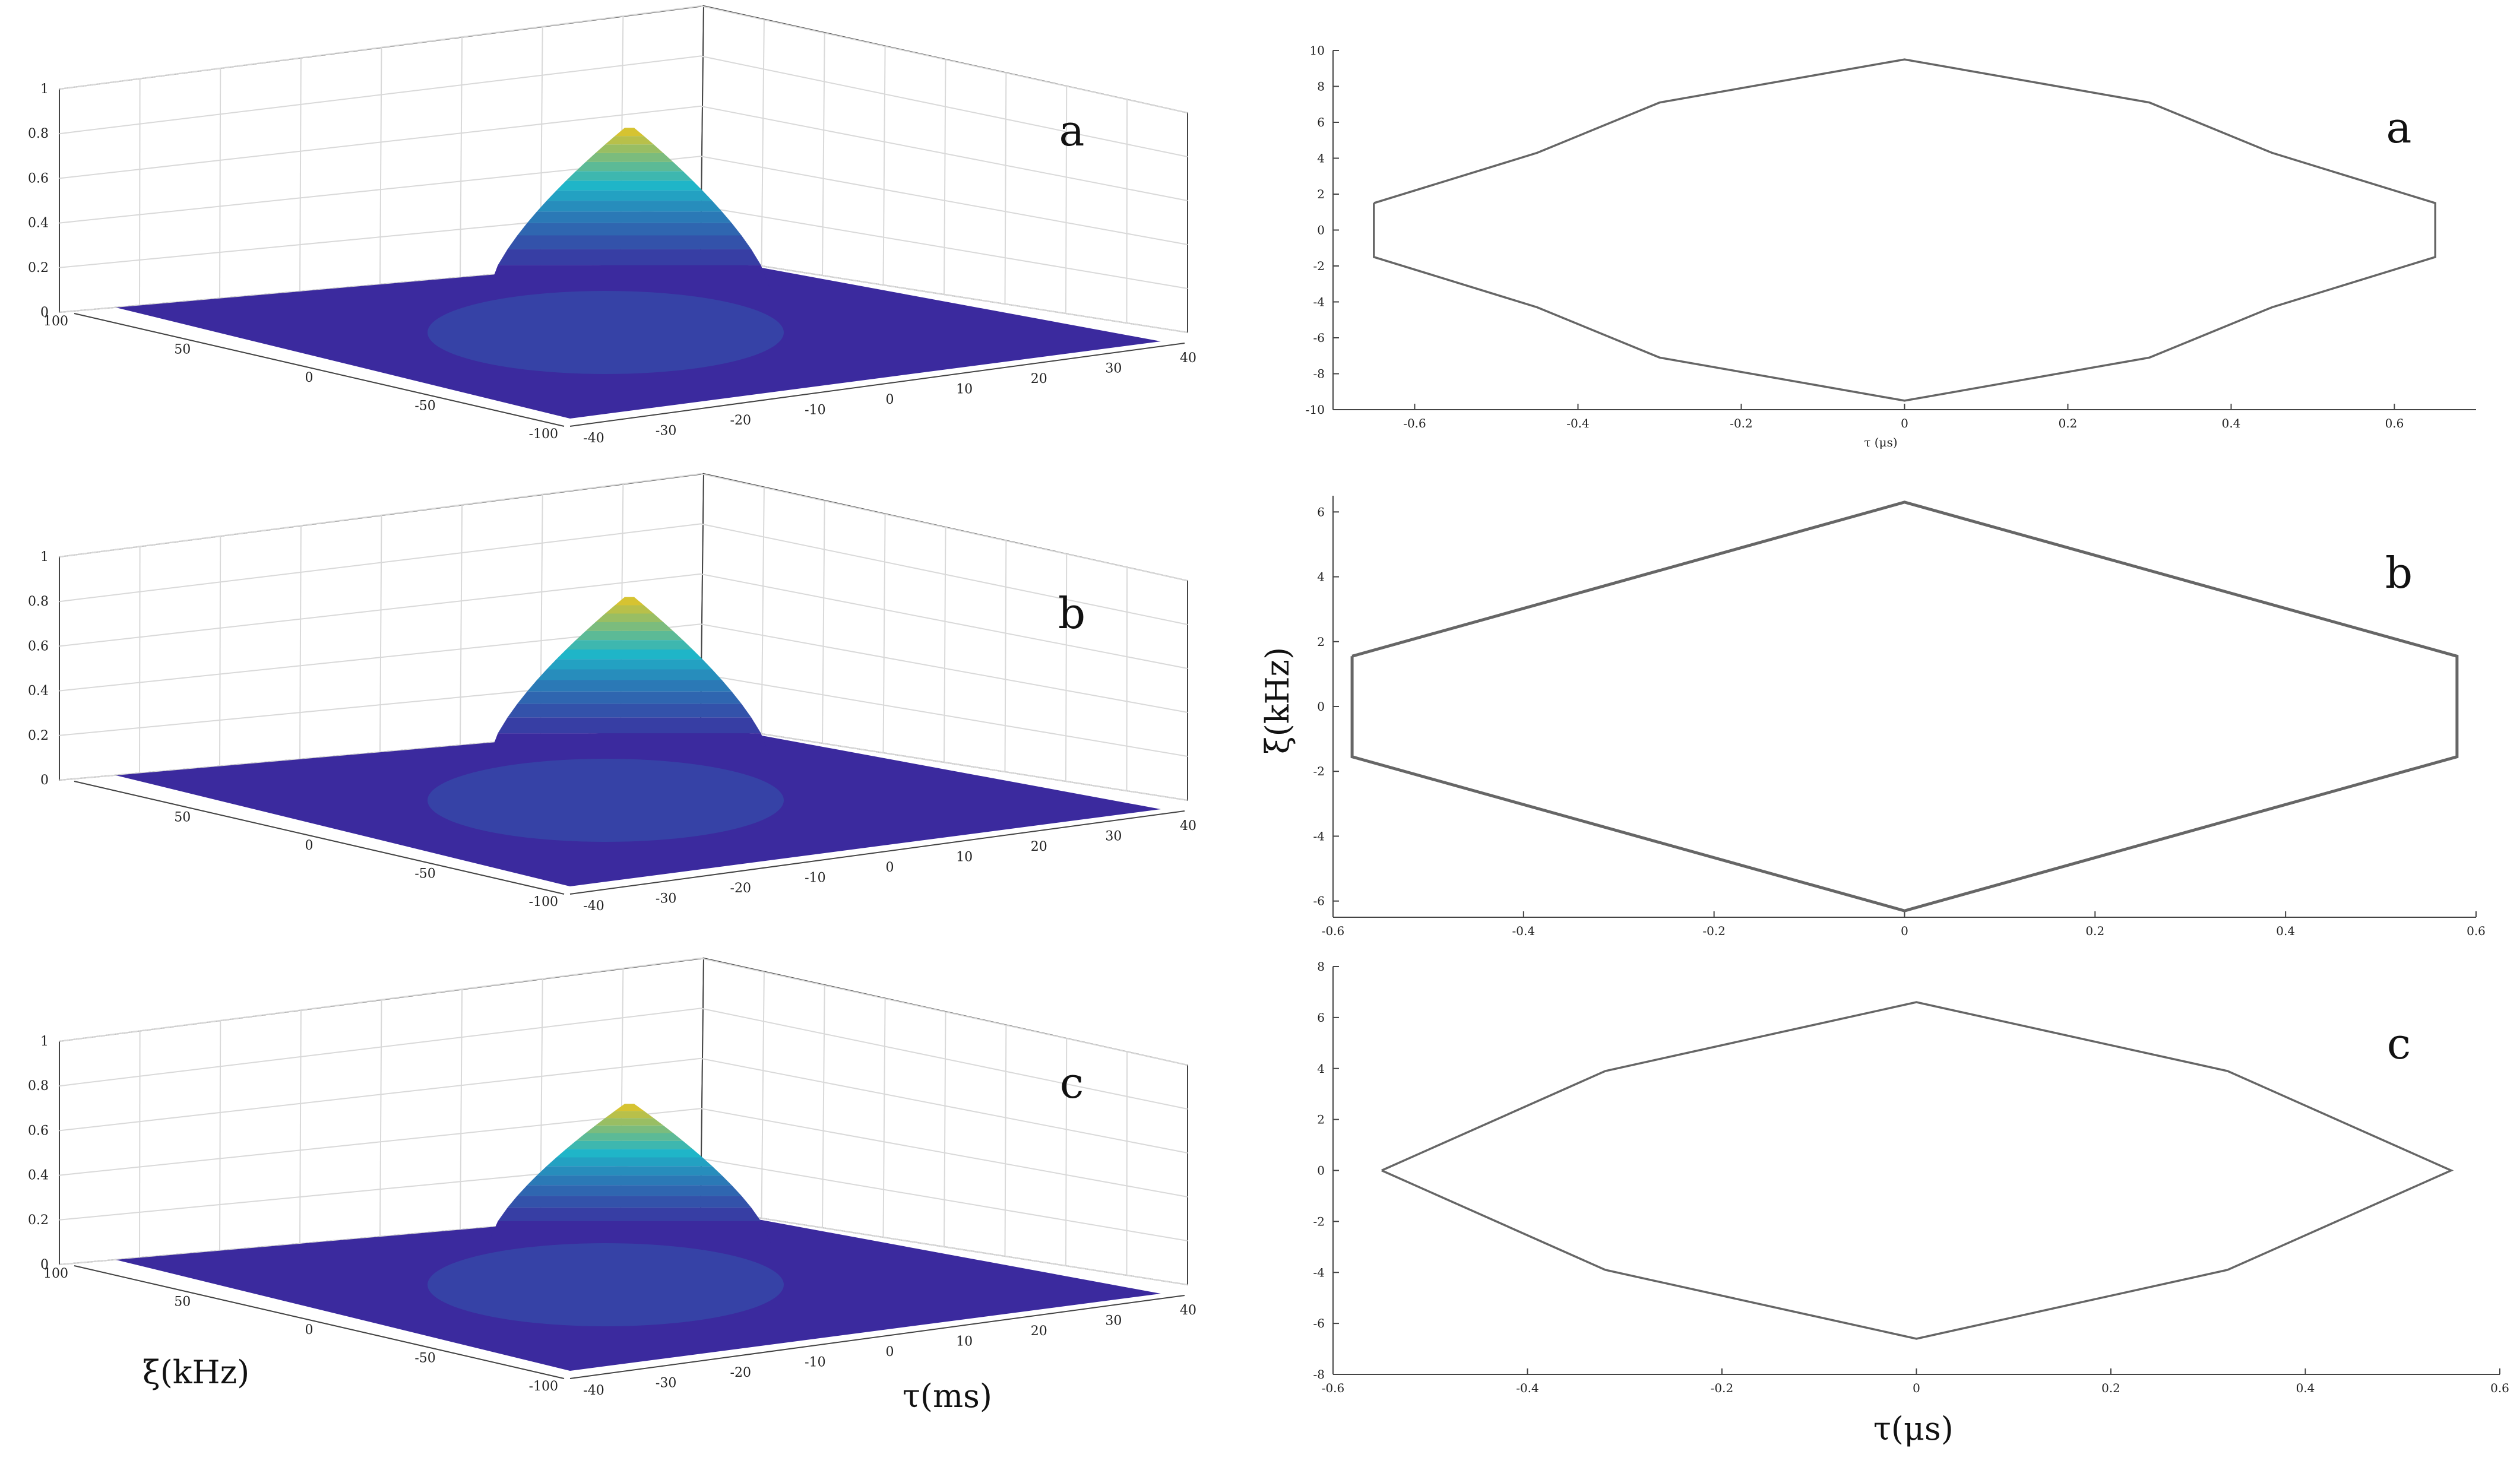 The width and height of the screenshot is (2520, 1467). Describe the element at coordinates (38, 1130) in the screenshot. I see `z-tick-label: 0.6` at that location.